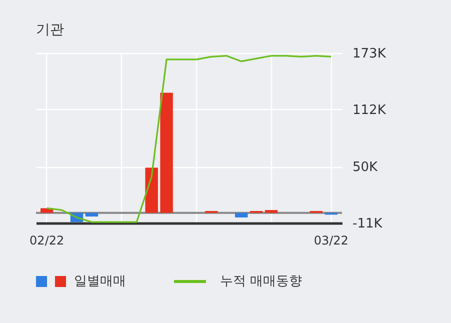 This screenshot has height=323, width=451. I want to click on chart-title: 기관, so click(50, 30).